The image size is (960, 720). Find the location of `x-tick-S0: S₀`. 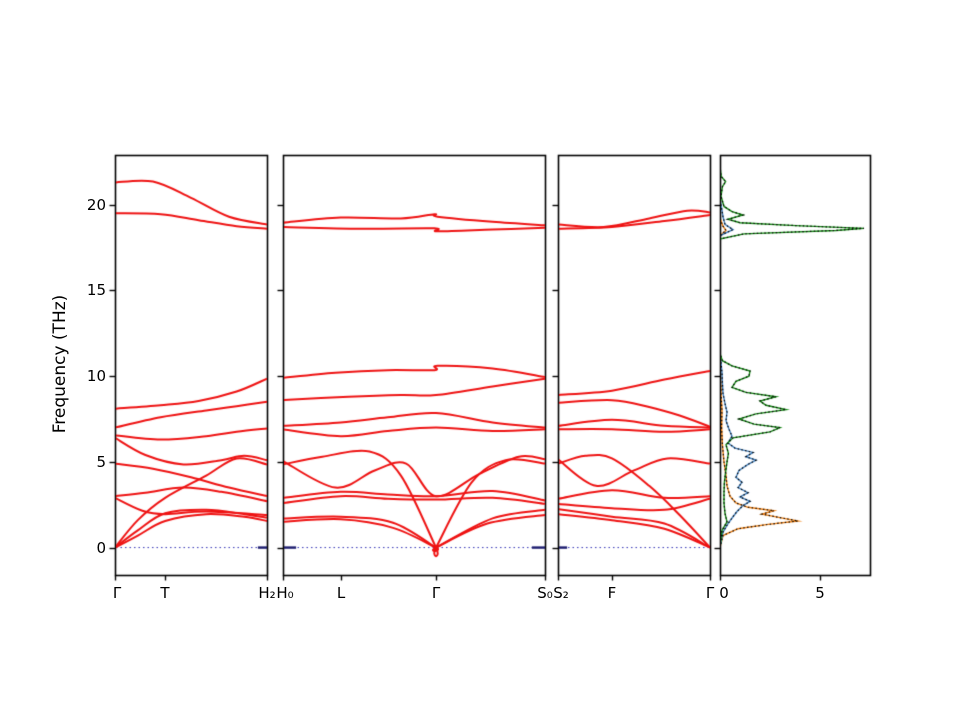

x-tick-S0: S₀ is located at coordinates (545, 593).